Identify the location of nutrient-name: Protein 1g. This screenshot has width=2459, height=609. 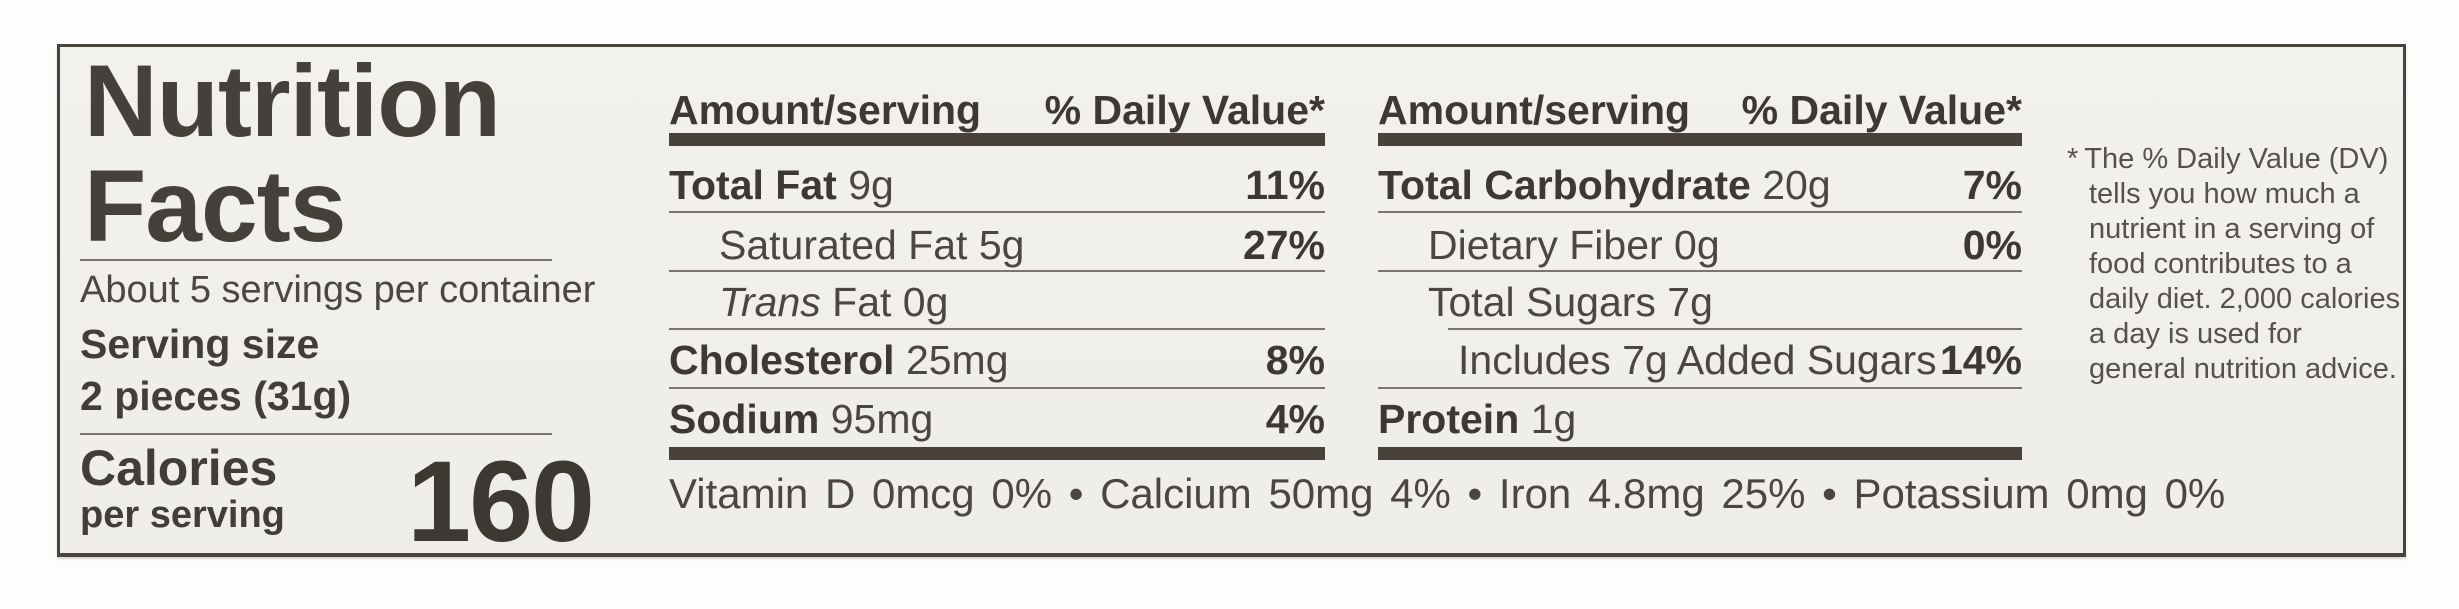
(1477, 419).